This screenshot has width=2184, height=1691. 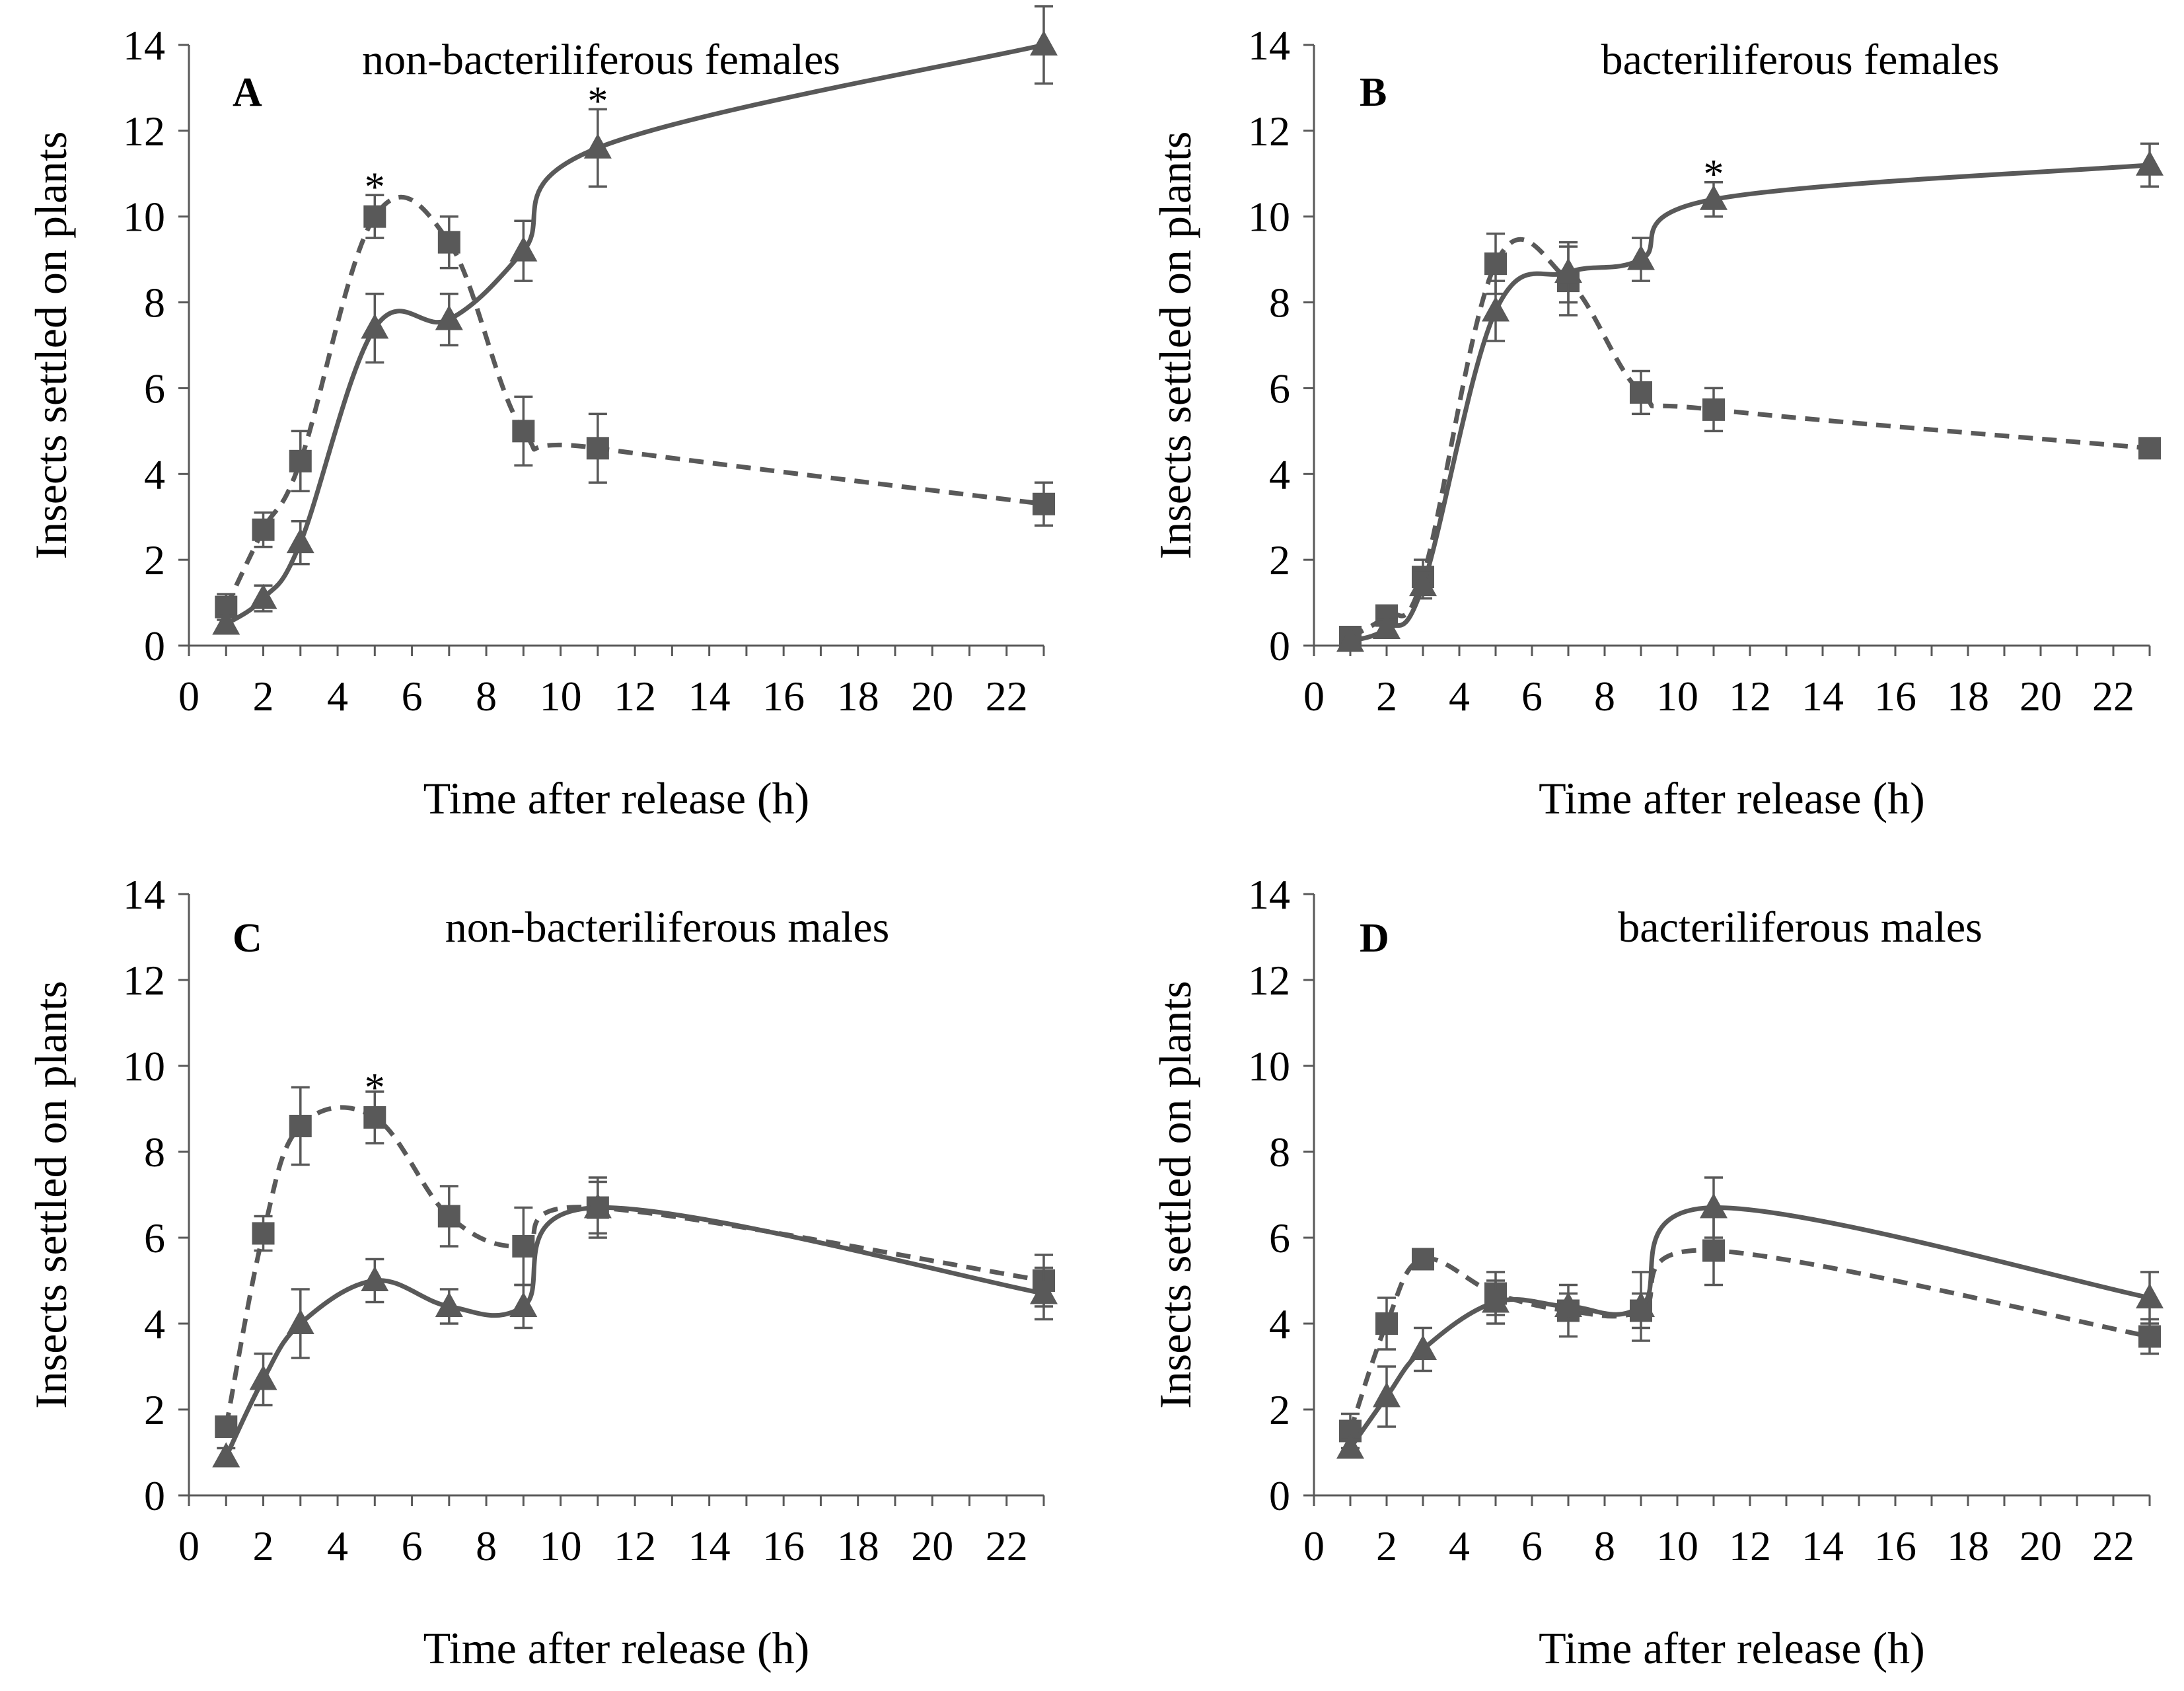 I want to click on panel-title: bacteriliferous males, so click(x=1800, y=927).